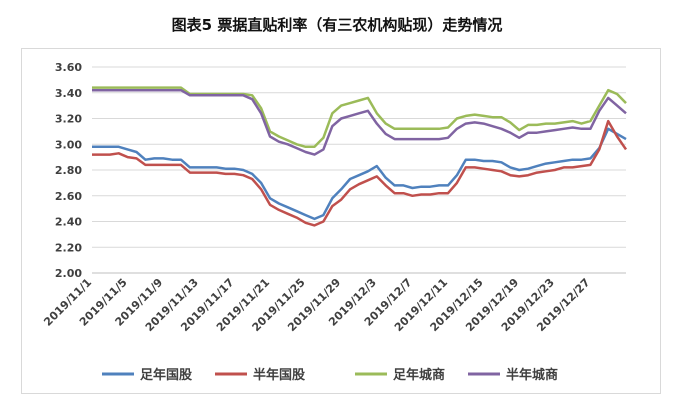  I want to click on y-tick-label: 3.20, so click(68, 119).